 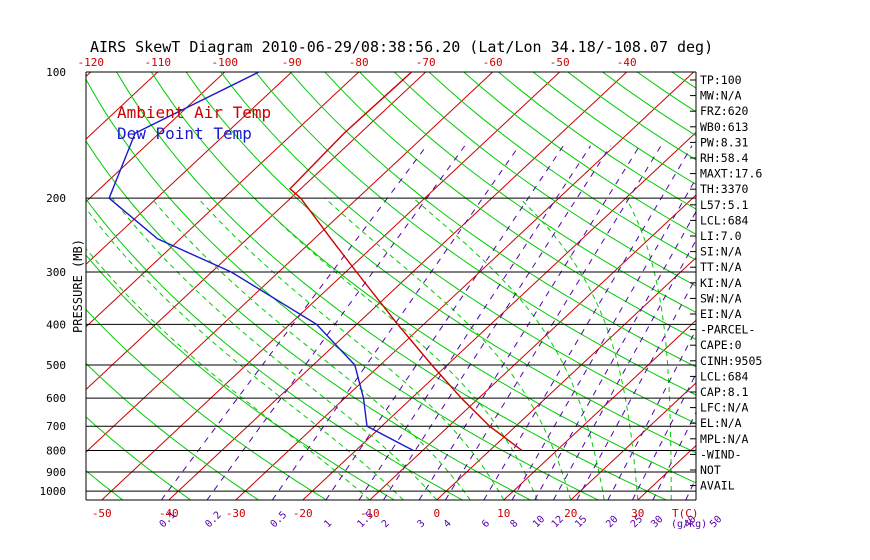 I want to click on mixing-ratio-label: 2, so click(x=386, y=524).